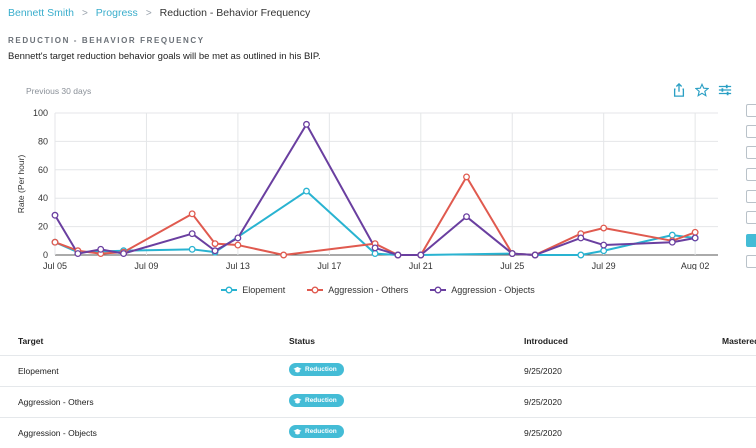  What do you see at coordinates (751, 240) in the screenshot?
I see `selector-checkbox-selected` at bounding box center [751, 240].